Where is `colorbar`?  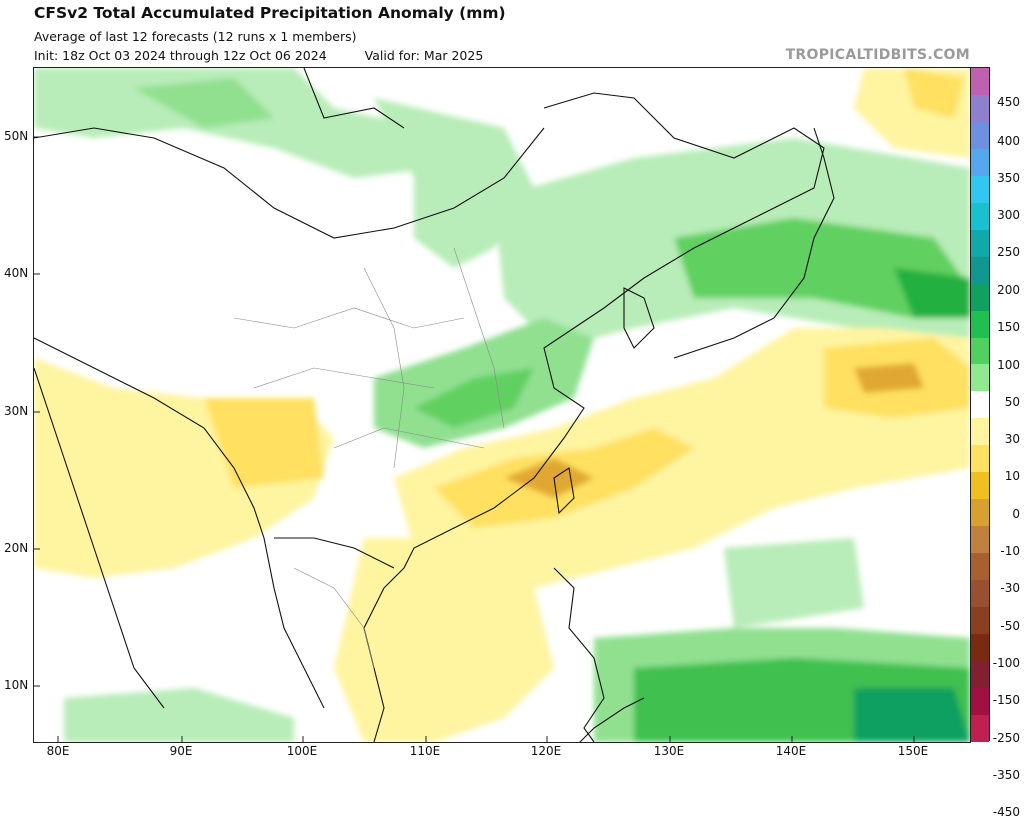
colorbar is located at coordinates (980, 404).